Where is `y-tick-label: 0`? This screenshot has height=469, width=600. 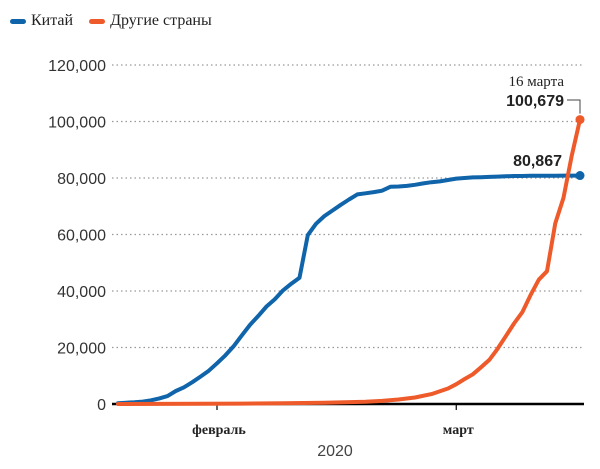
y-tick-label: 0 is located at coordinates (101, 405).